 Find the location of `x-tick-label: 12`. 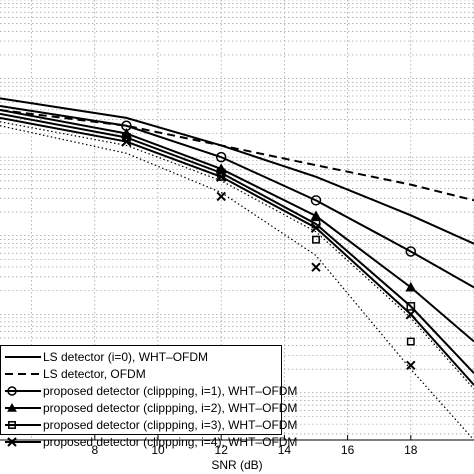

x-tick-label: 12 is located at coordinates (222, 450).